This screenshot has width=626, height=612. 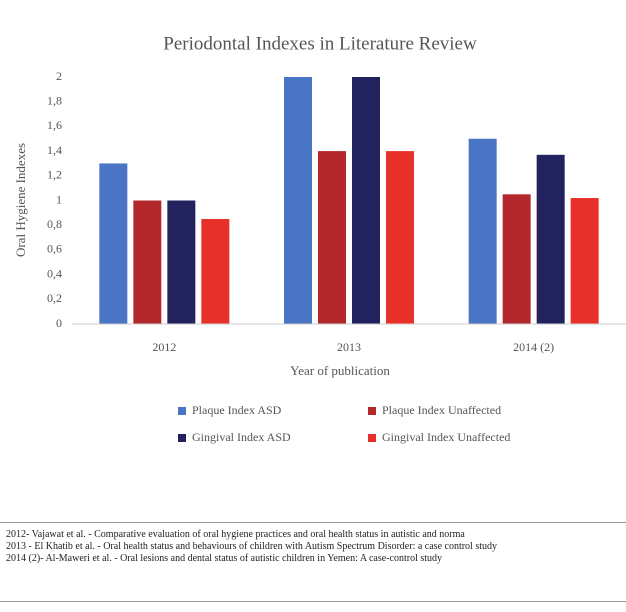 What do you see at coordinates (533, 347) in the screenshot?
I see `x-tick-label: 2014 (2)` at bounding box center [533, 347].